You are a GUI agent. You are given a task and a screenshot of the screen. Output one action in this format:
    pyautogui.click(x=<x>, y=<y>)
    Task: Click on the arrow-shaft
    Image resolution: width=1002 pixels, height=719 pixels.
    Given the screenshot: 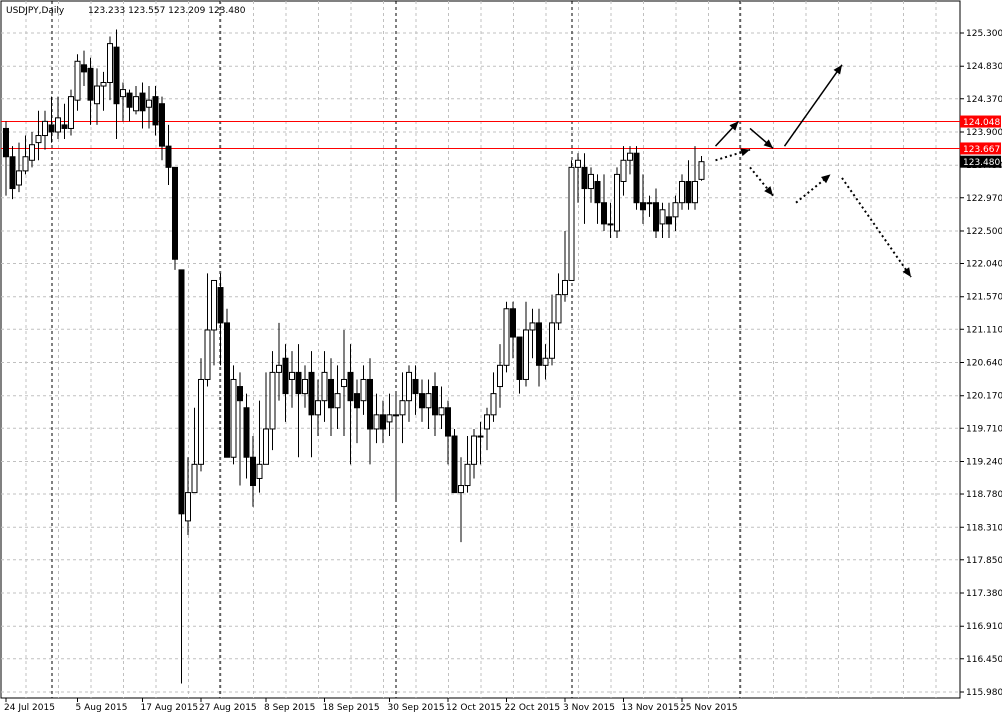 What is the action you would take?
    pyautogui.click(x=876, y=227)
    